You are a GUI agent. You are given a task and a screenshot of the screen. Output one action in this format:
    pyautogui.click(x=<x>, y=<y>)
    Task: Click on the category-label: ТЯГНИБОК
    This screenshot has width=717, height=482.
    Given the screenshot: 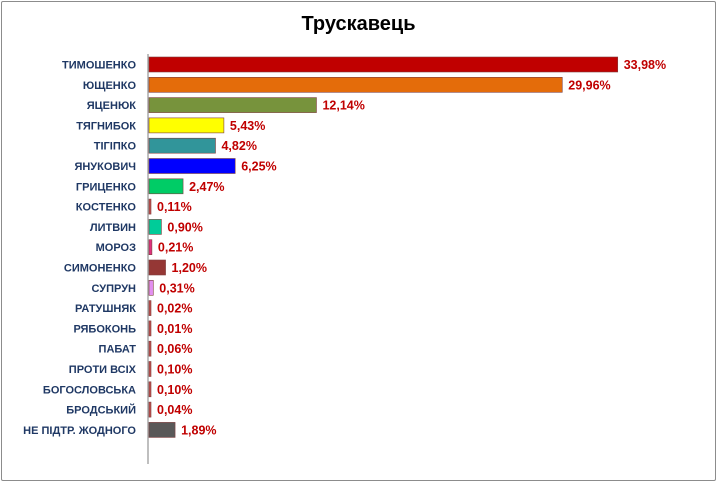 What is the action you would take?
    pyautogui.click(x=106, y=126)
    